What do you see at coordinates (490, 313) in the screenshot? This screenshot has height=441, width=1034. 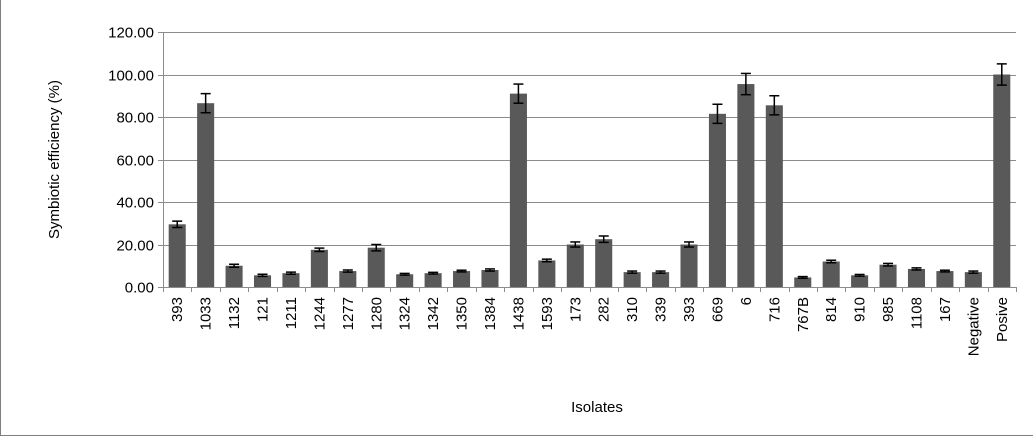 I see `x-tick-label: 1384` at bounding box center [490, 313].